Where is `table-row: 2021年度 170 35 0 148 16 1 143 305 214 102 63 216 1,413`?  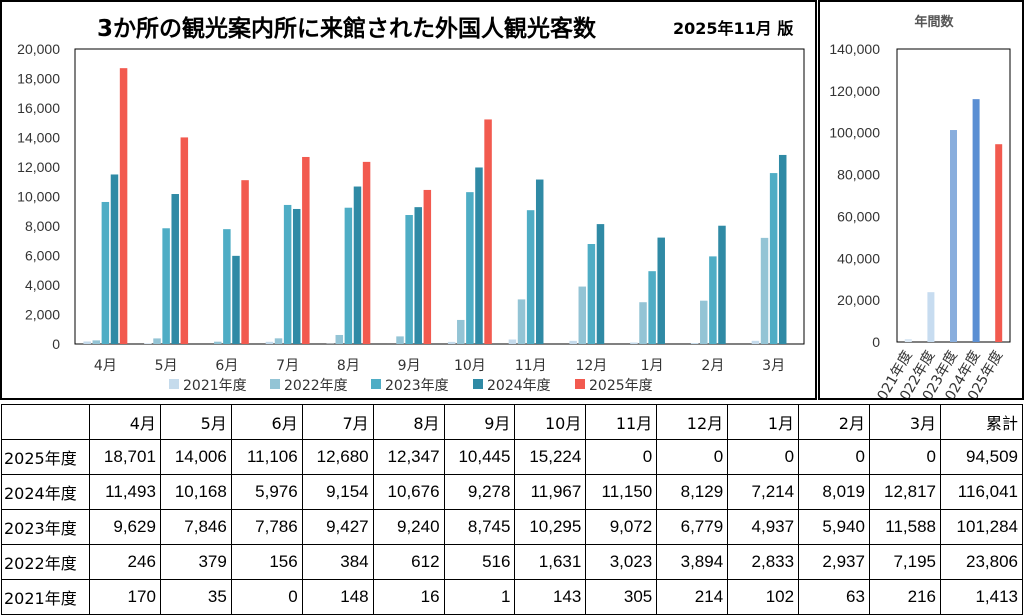
table-row: 2021年度 170 35 0 148 16 1 143 305 214 102 63 216 1,413 is located at coordinates (512, 597).